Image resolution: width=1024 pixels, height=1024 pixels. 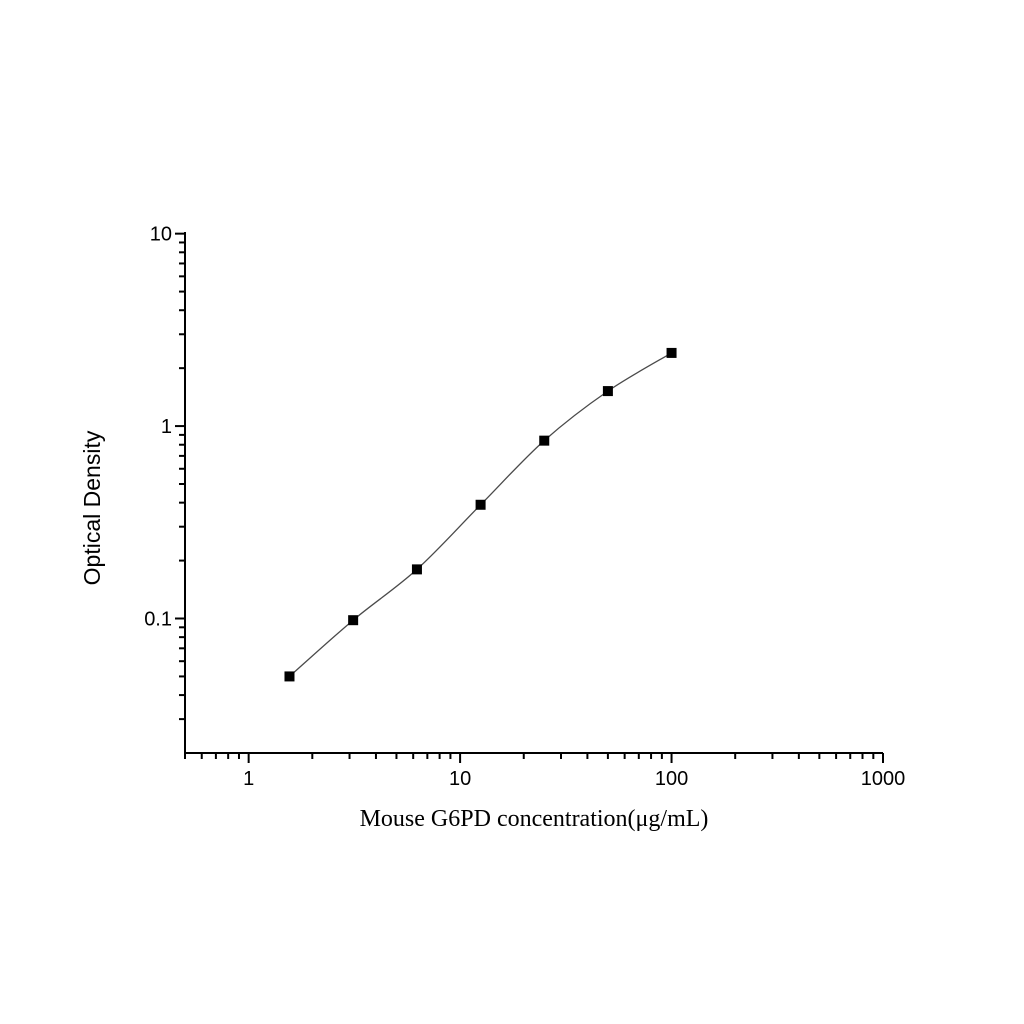 What do you see at coordinates (161, 235) in the screenshot?
I see `y-tick-label: 10` at bounding box center [161, 235].